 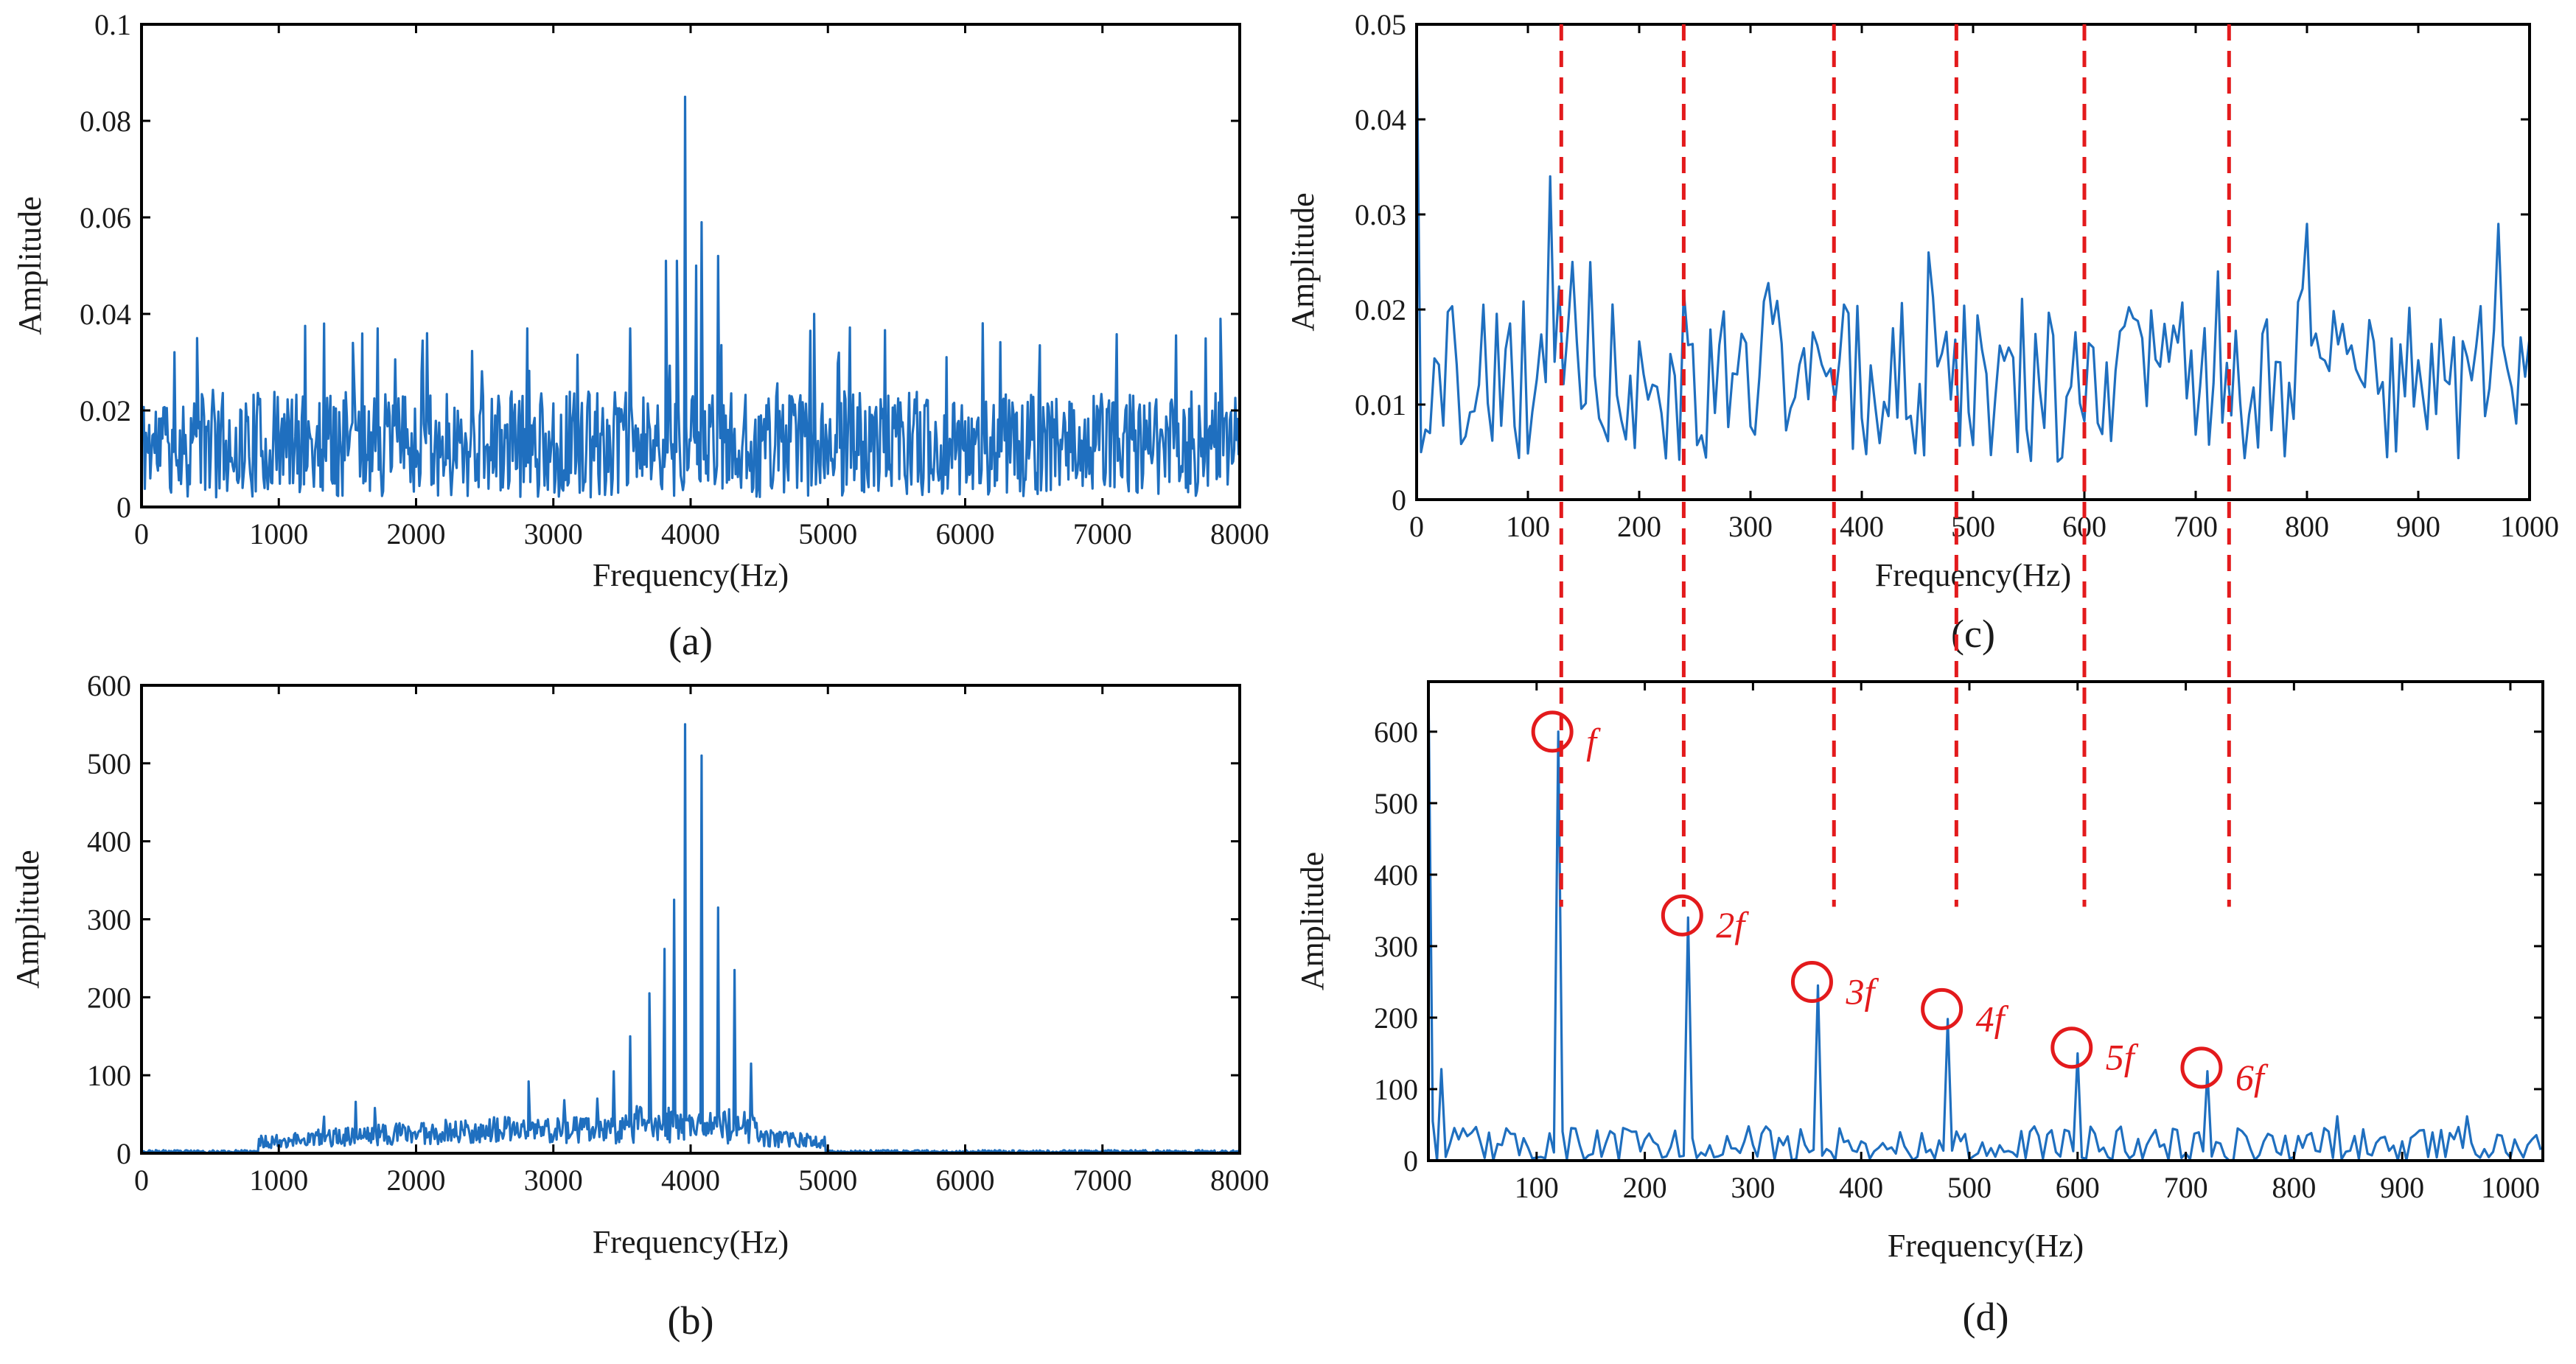 What do you see at coordinates (141, 1180) in the screenshot?
I see `chart-b-xtick-label: 0` at bounding box center [141, 1180].